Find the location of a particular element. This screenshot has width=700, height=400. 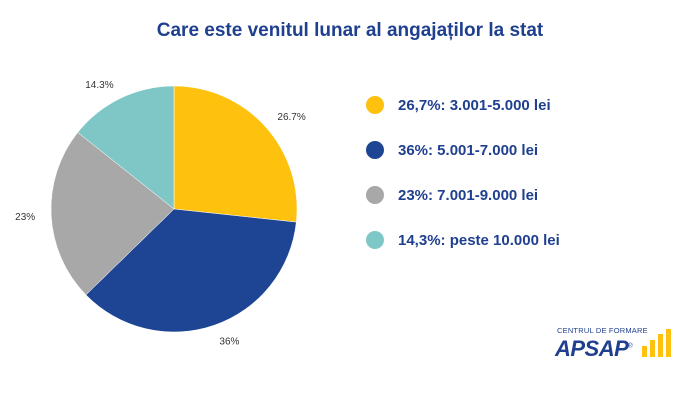

slice-data-label: 26.7% is located at coordinates (291, 117).